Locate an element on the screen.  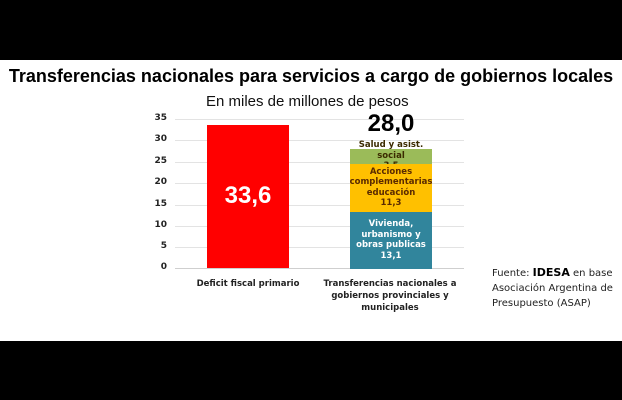
ytick: 10 is located at coordinates (160, 225).